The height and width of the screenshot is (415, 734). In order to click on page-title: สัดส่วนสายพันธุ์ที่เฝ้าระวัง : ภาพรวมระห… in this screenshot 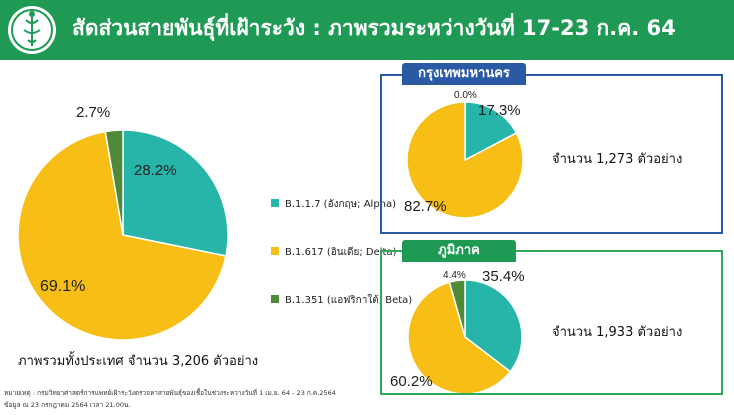, I will do `click(374, 28)`.